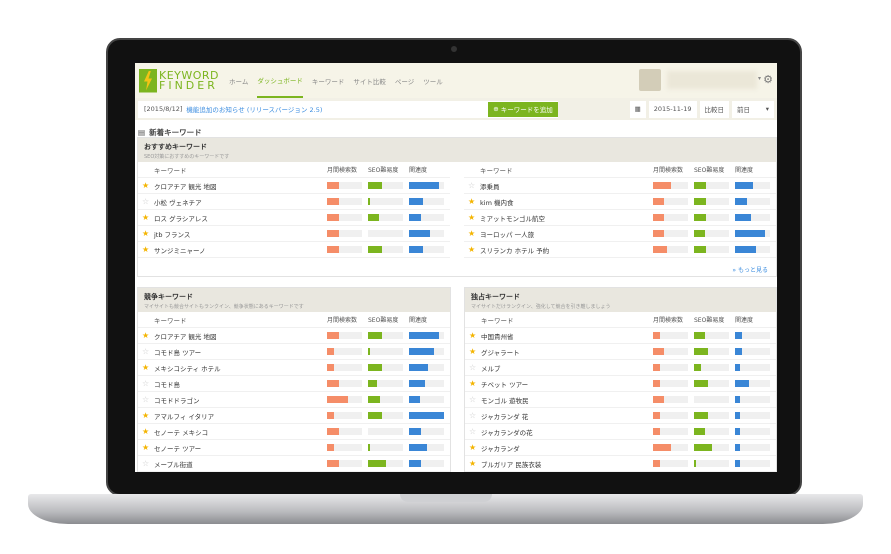 Image resolution: width=891 pixels, height=554 pixels. What do you see at coordinates (515, 250) in the screenshot?
I see `keyword-text: スリランカ ホテル 予約` at bounding box center [515, 250].